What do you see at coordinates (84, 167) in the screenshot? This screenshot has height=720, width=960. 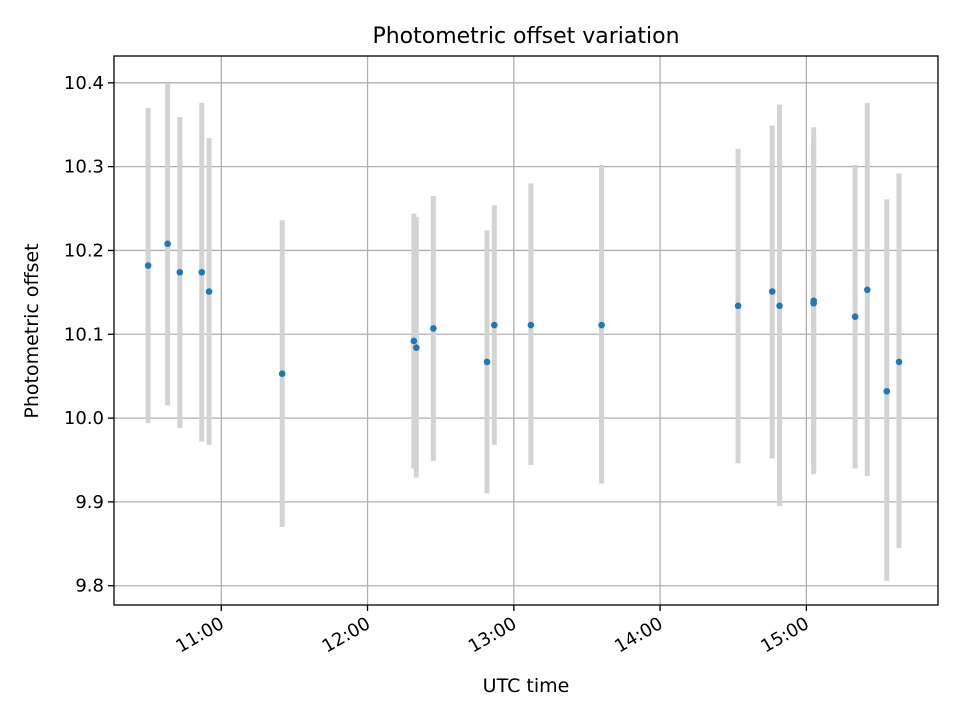 I see `y-tick-label: 10.3` at bounding box center [84, 167].